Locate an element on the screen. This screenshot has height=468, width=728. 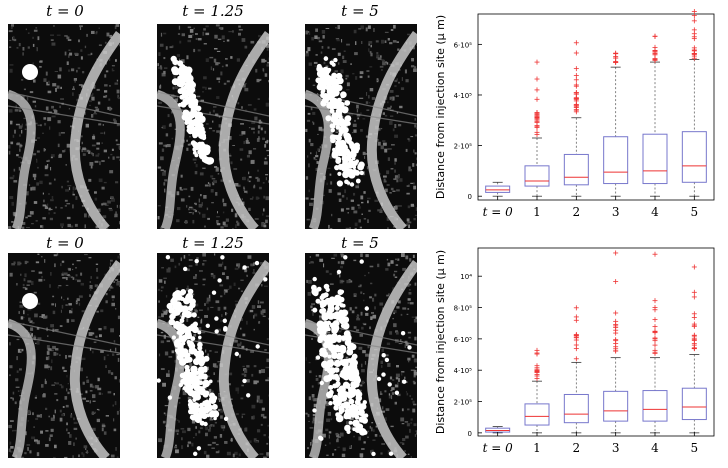
tissue-texture is located at coordinates (64, 355).